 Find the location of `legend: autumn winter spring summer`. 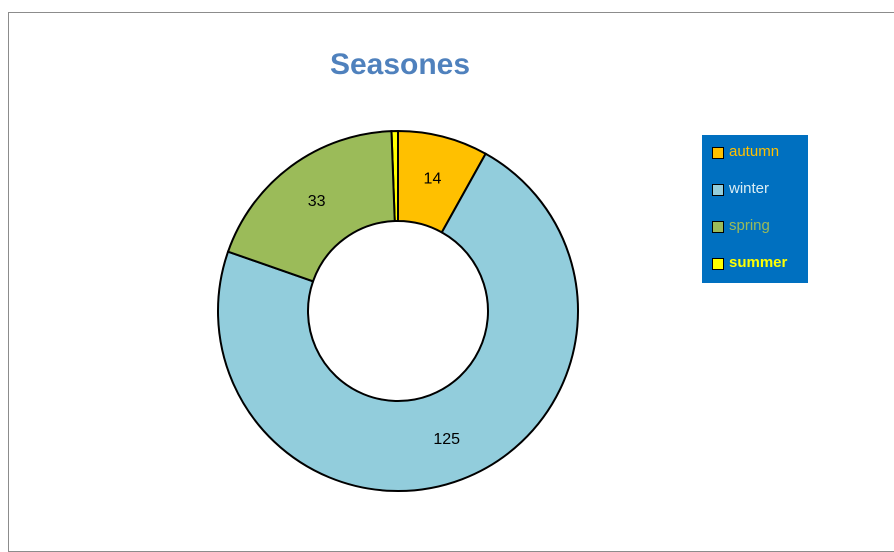

legend: autumn winter spring summer is located at coordinates (755, 209).